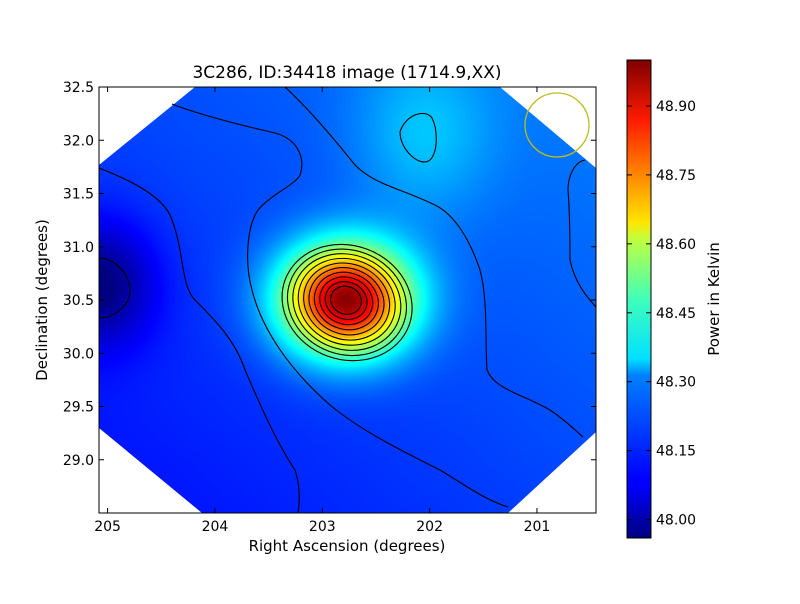 The image size is (800, 604). Describe the element at coordinates (557, 125) in the screenshot. I see `beam-marker` at that location.